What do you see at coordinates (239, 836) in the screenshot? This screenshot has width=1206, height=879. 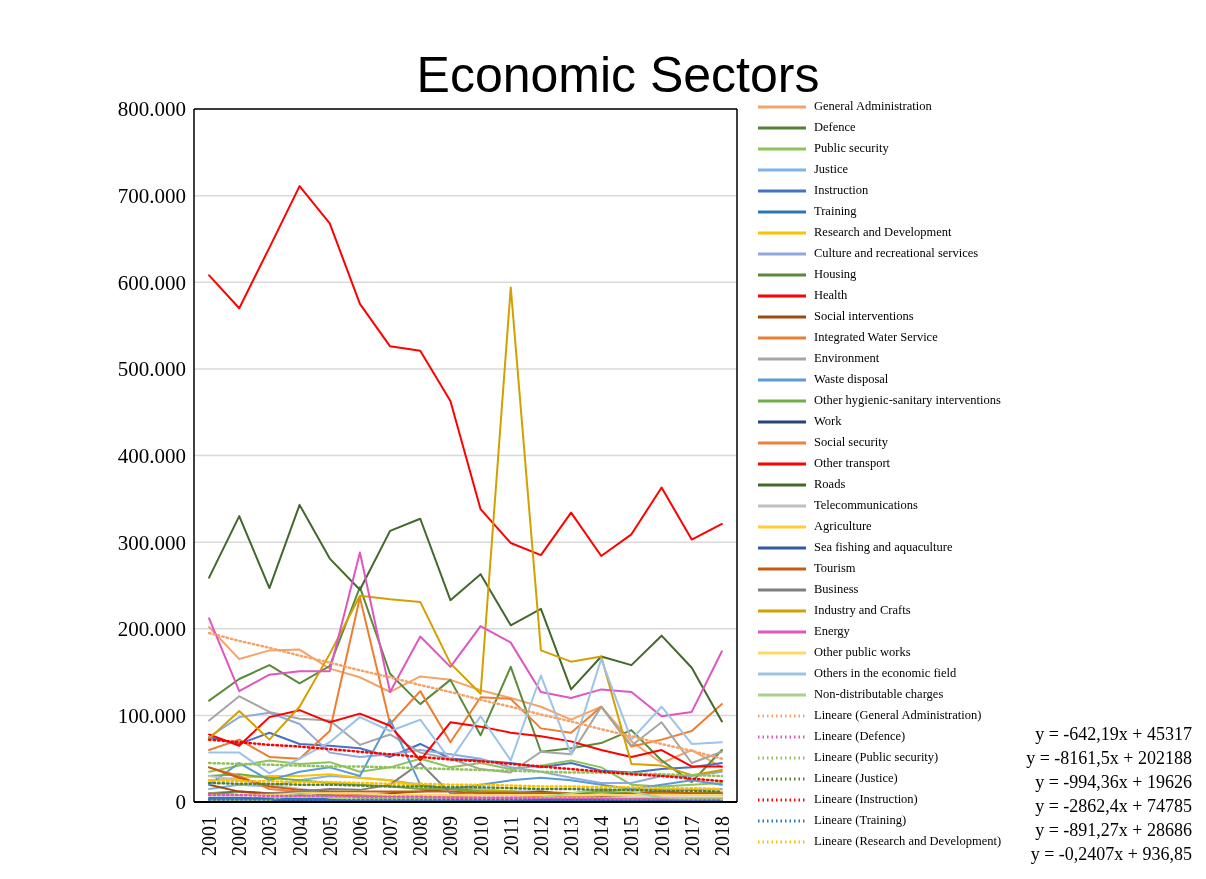 I see `x-tick-label: 2002` at bounding box center [239, 836].